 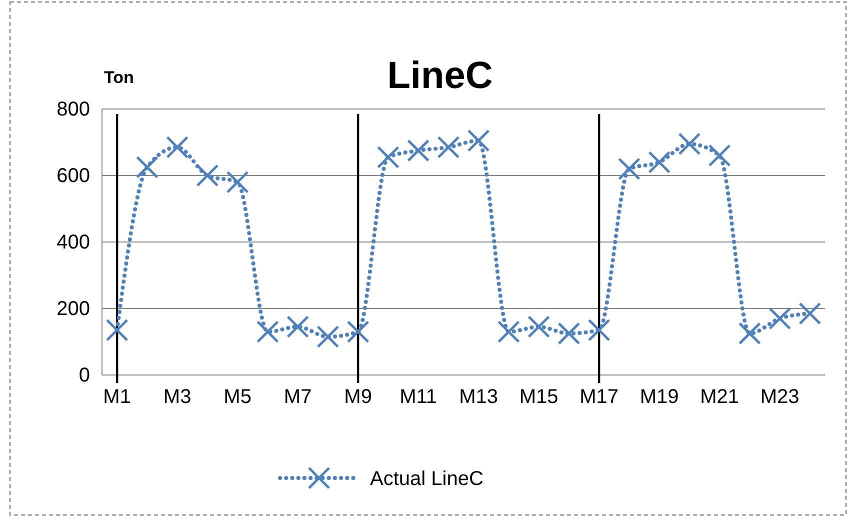 I want to click on chart-title: LineC, so click(x=440, y=76).